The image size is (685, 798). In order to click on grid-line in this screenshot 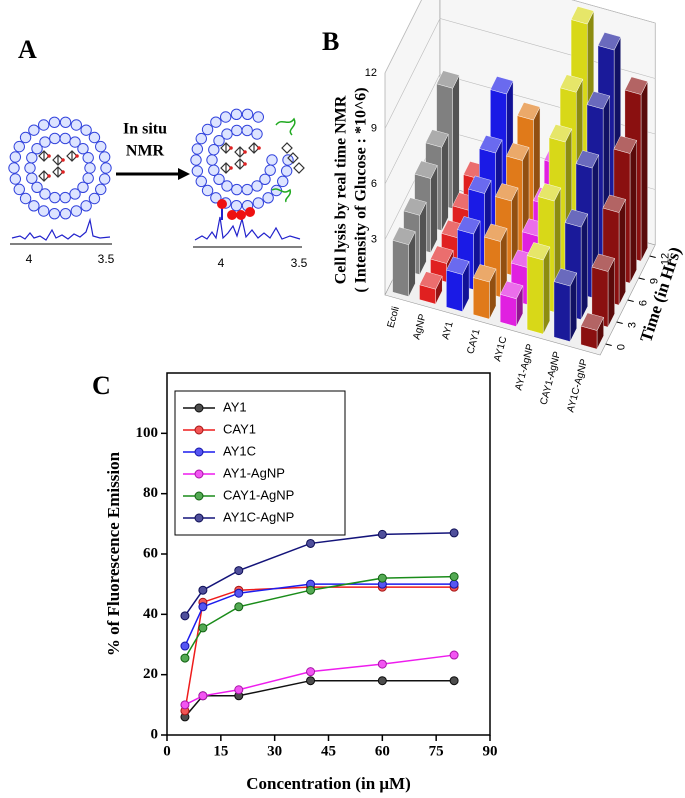, I will do `click(520, 37)`.